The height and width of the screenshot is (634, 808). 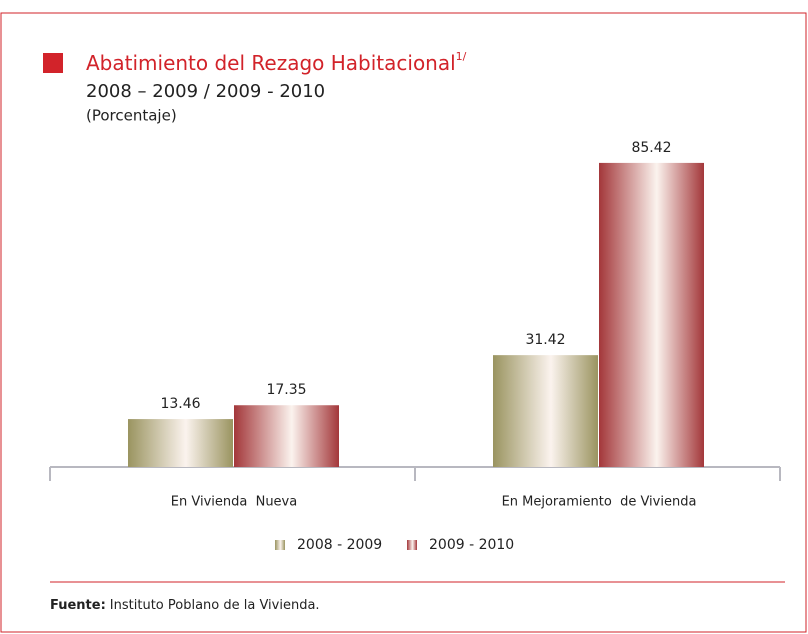 What do you see at coordinates (461, 56) in the screenshot?
I see `title-note: 1/` at bounding box center [461, 56].